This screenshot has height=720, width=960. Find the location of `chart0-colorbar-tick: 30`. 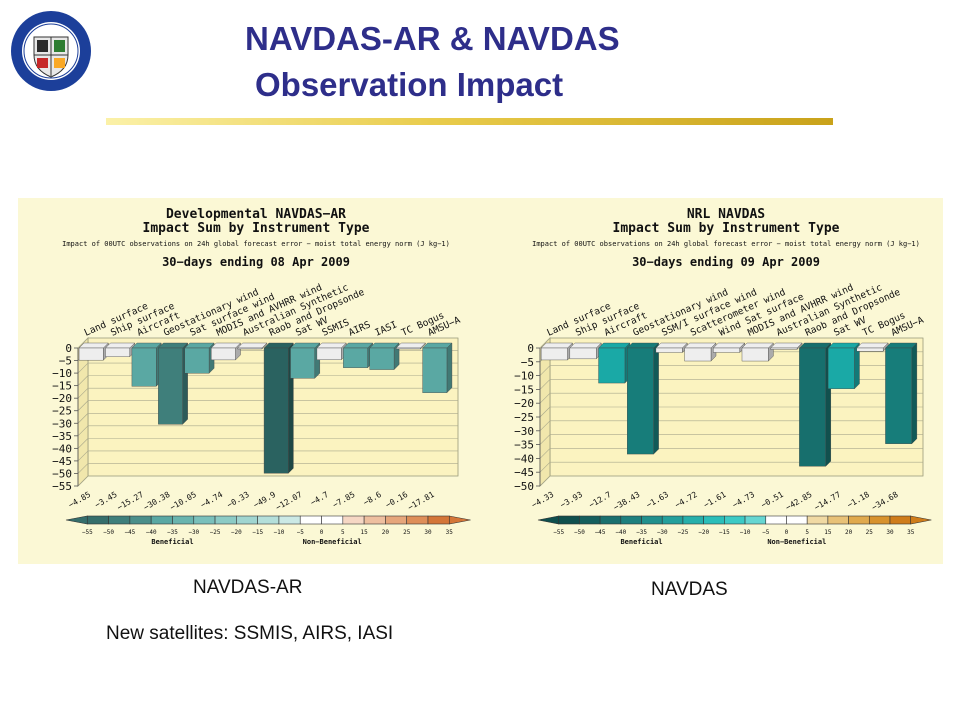

chart0-colorbar-tick: 30 is located at coordinates (428, 532).